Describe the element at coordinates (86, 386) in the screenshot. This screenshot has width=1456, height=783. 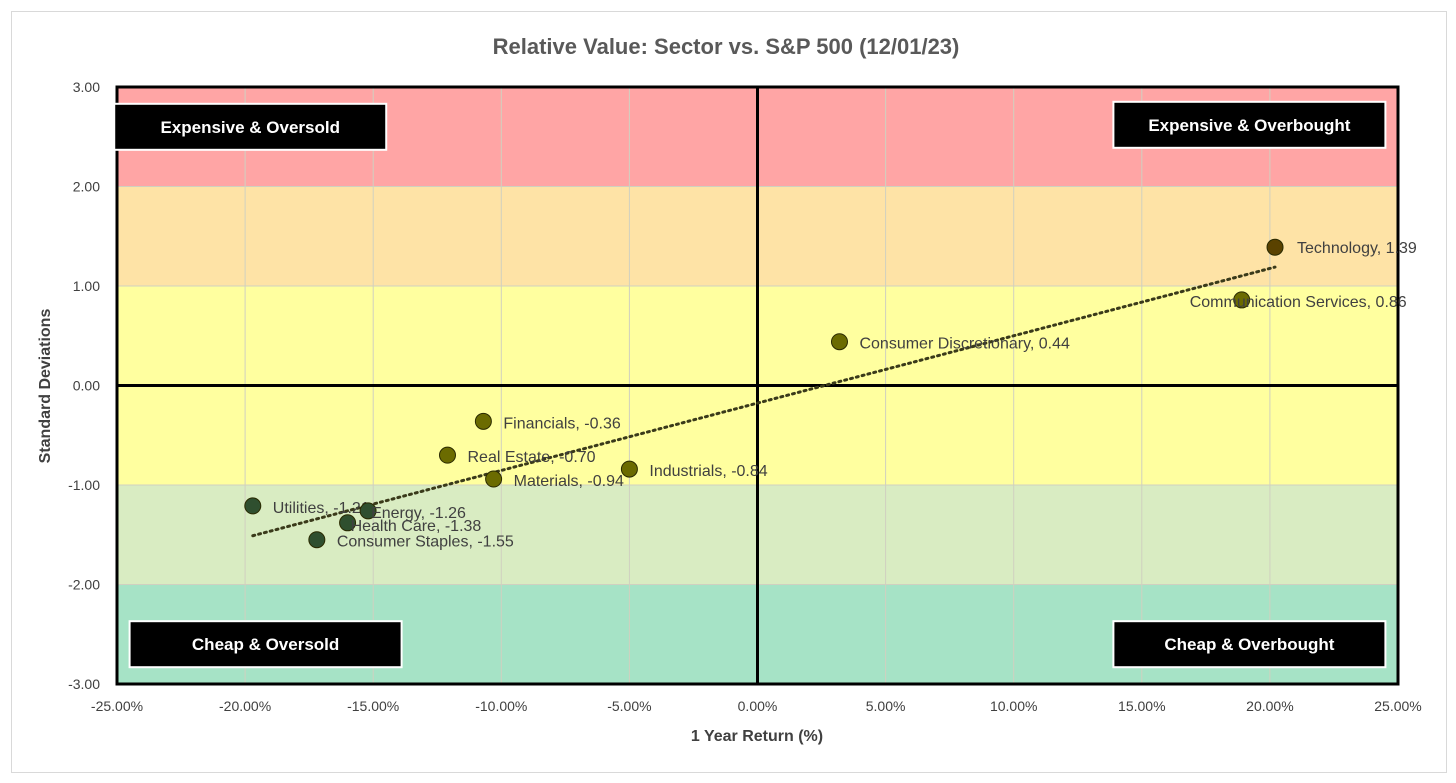
I see `y-tick-label: 0.00` at that location.